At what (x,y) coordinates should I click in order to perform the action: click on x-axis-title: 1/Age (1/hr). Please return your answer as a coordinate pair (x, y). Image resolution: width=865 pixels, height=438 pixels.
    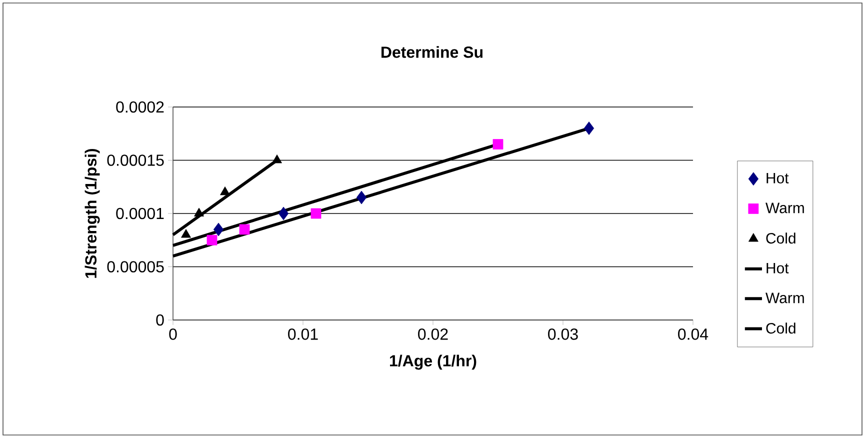
    Looking at the image, I should click on (433, 362).